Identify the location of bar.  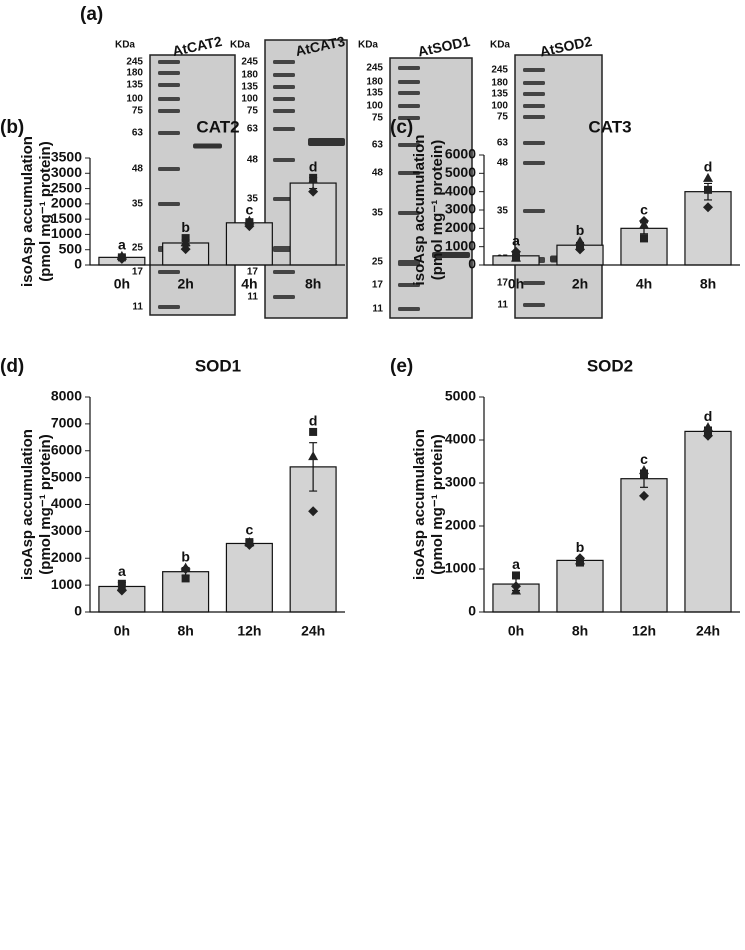
(644, 545).